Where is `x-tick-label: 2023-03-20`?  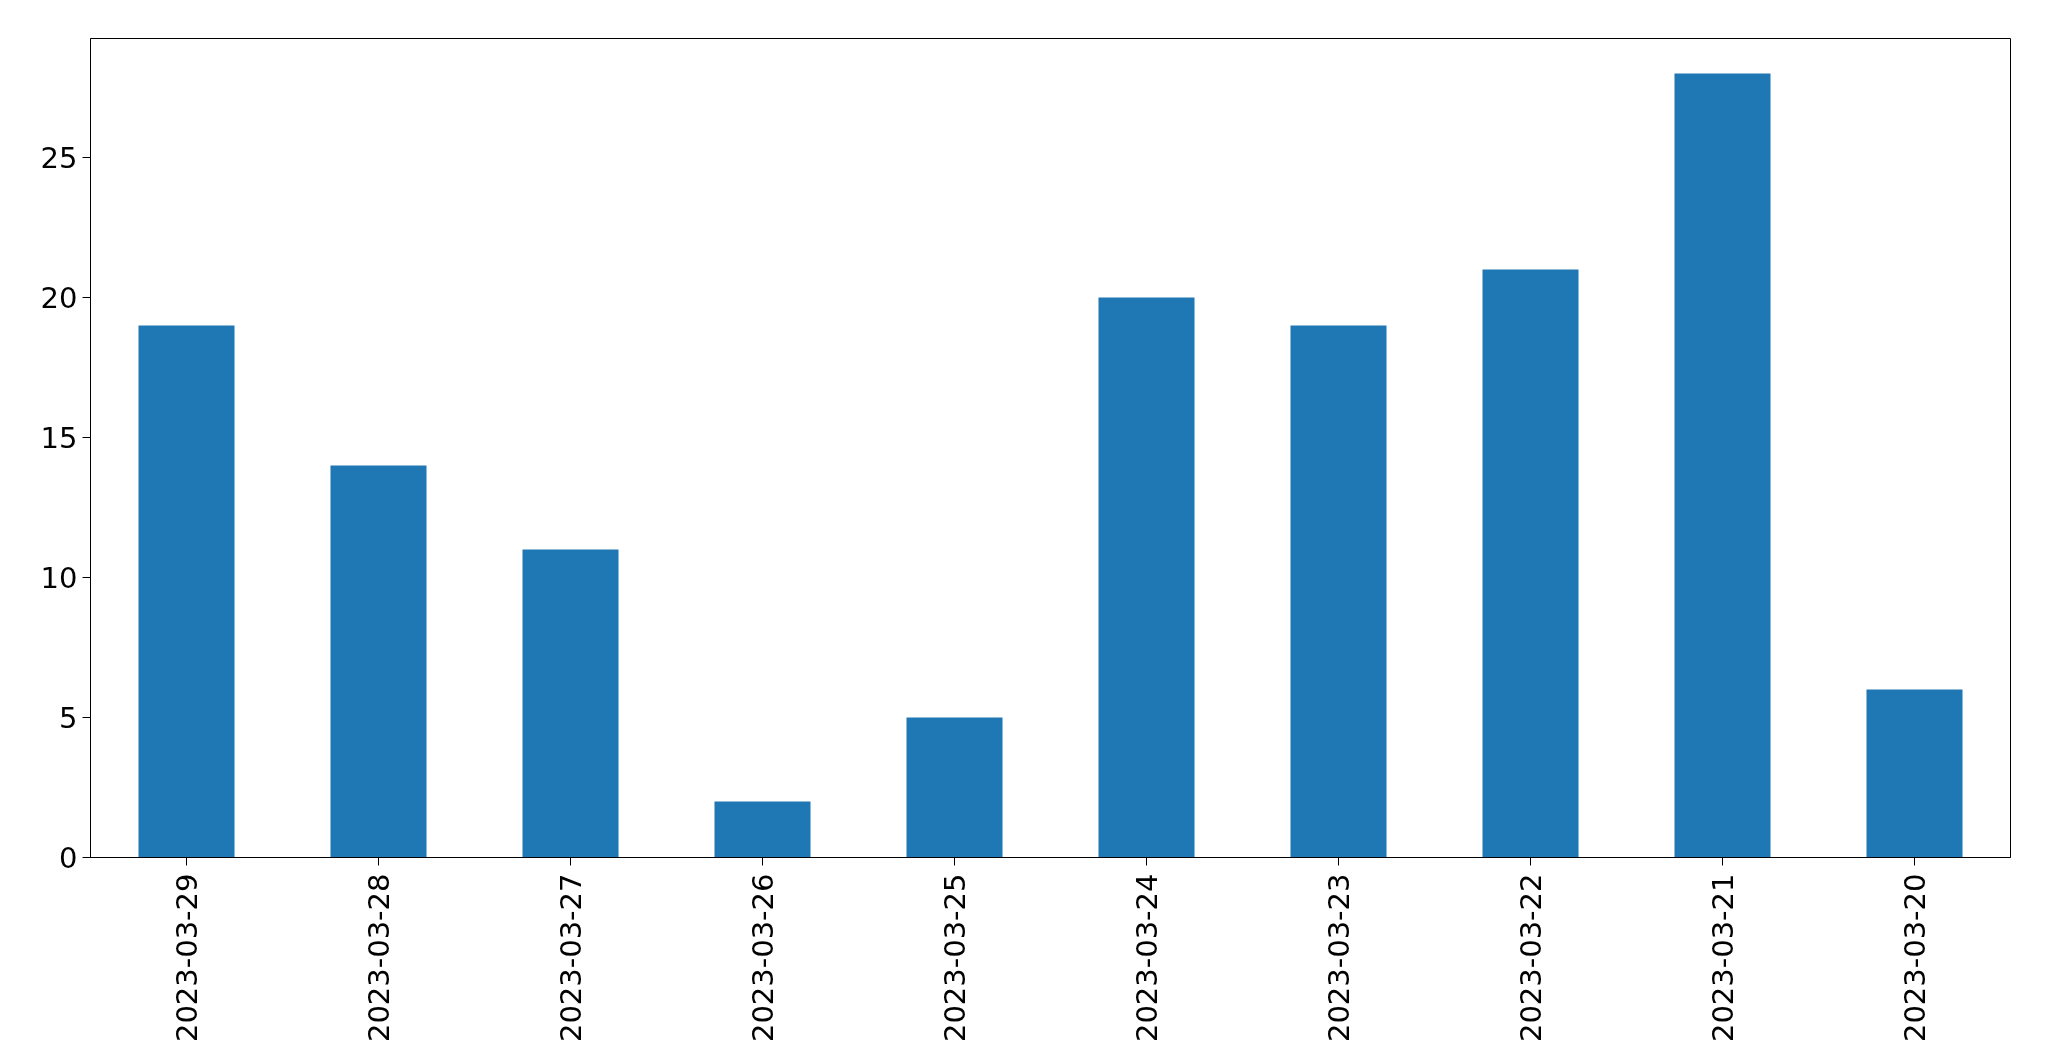
x-tick-label: 2023-03-20 is located at coordinates (1915, 958).